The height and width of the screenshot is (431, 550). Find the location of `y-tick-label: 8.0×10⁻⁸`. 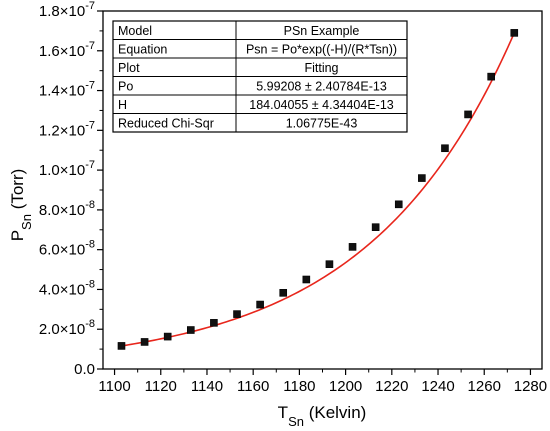

y-tick-label: 8.0×10⁻⁸ is located at coordinates (67, 209).